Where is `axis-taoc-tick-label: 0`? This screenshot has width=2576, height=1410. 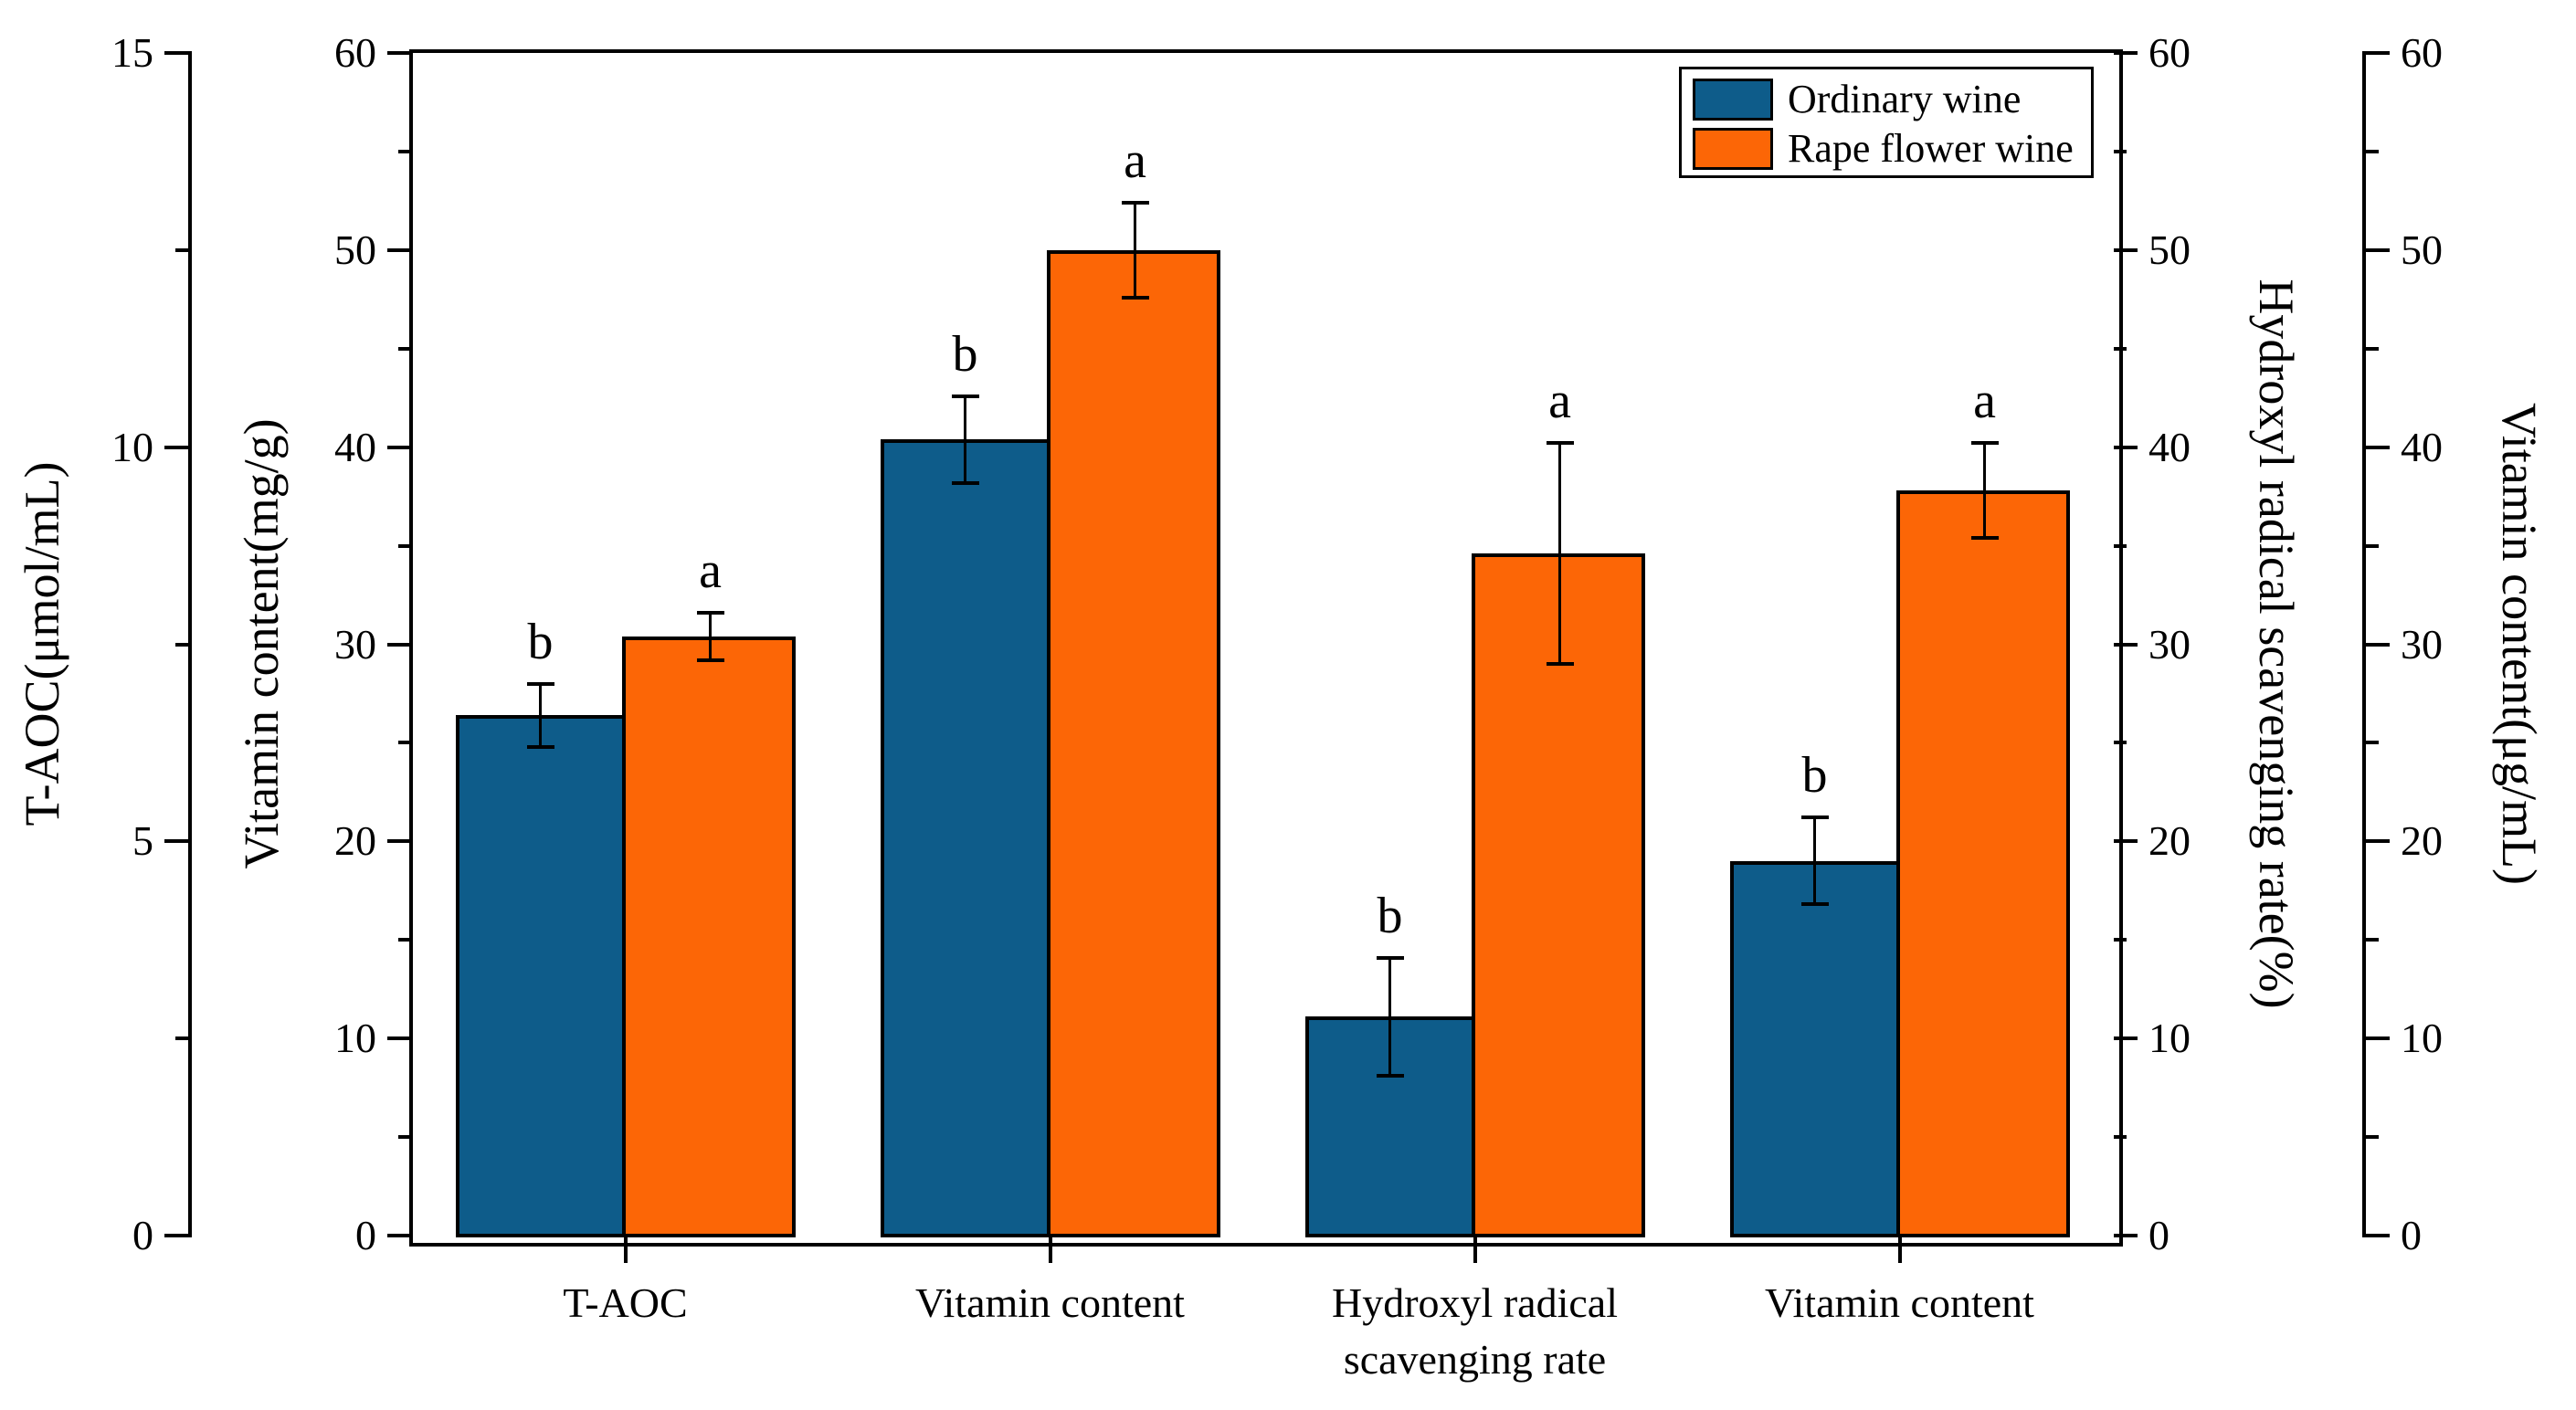
axis-taoc-tick-label: 0 is located at coordinates (142, 1235).